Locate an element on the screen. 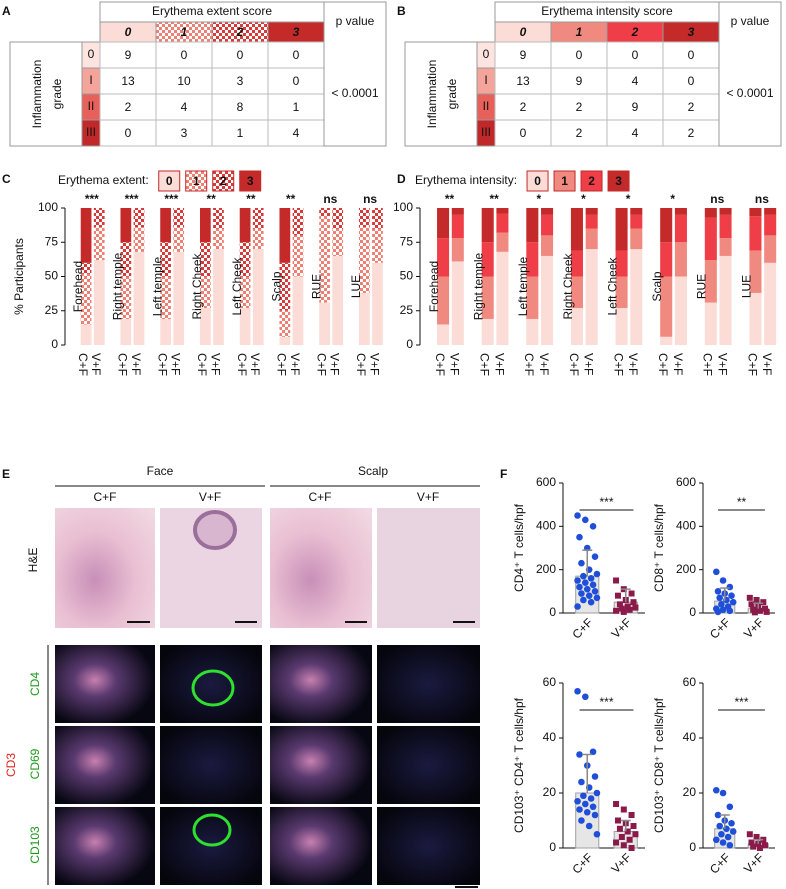 This screenshot has height=889, width=786. table-value: 2 is located at coordinates (579, 133).